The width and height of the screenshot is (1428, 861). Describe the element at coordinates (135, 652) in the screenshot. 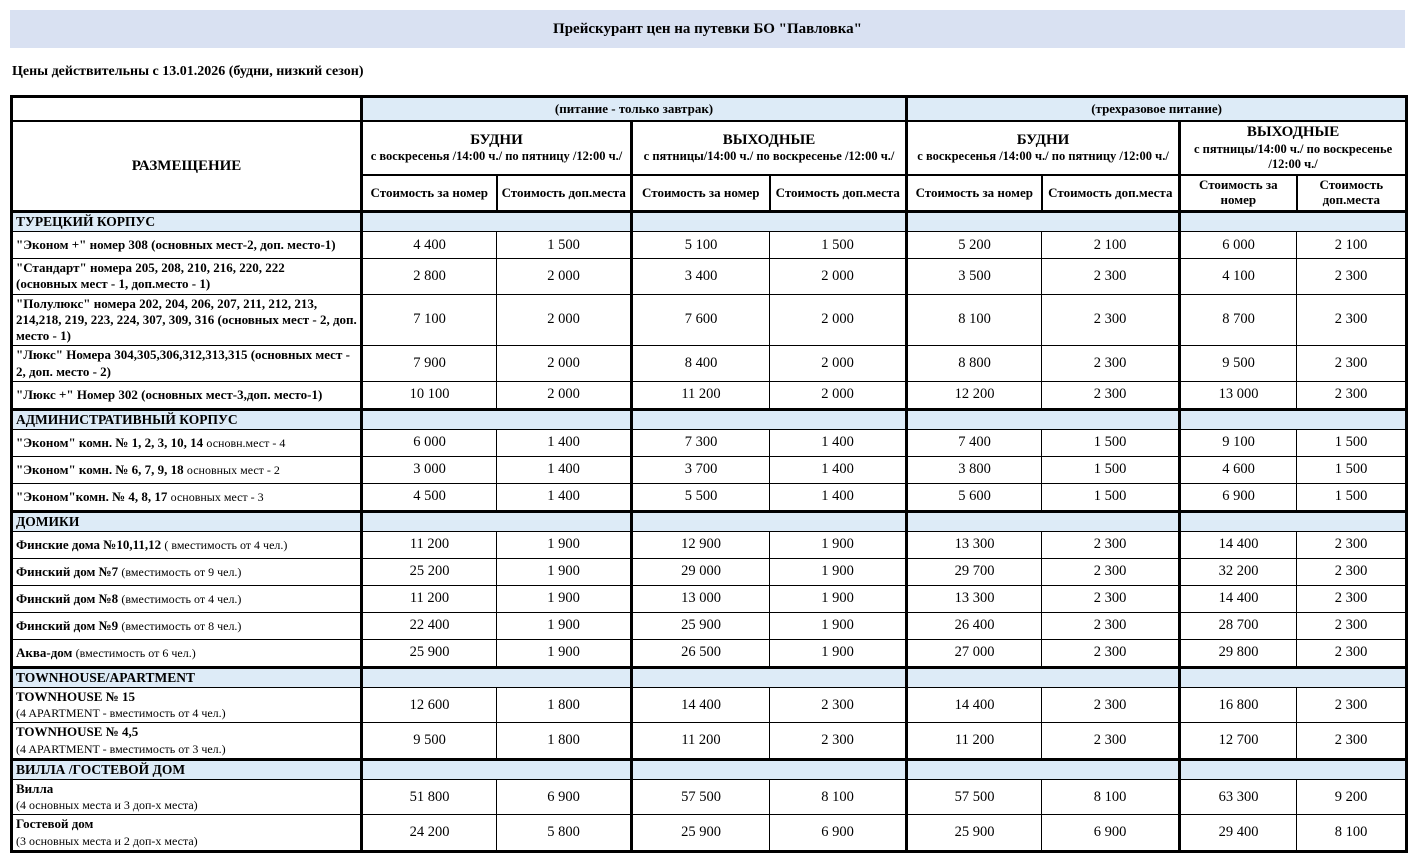

I see `row-label-sub: (вместимость от 6 чел.)` at that location.